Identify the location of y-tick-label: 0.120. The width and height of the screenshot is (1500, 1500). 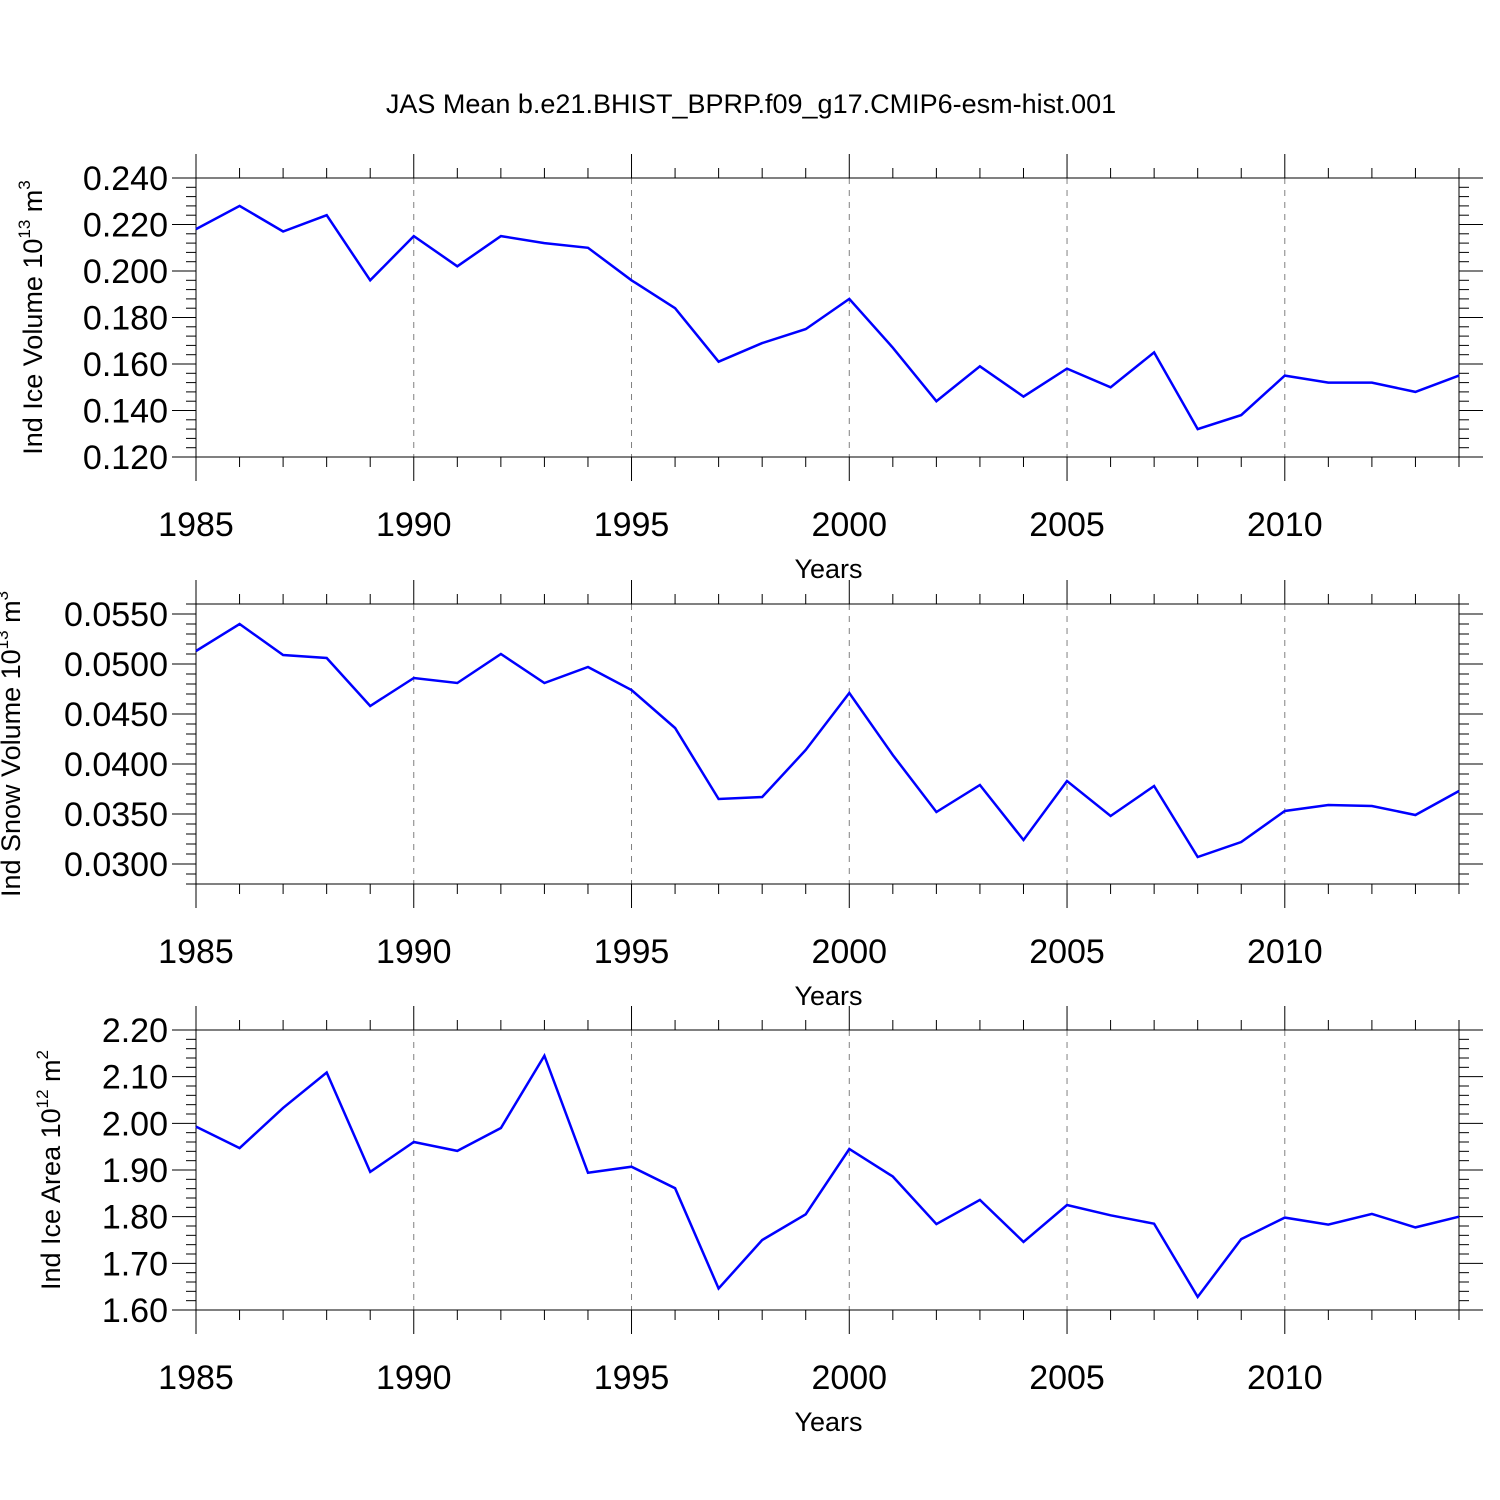
(125, 458).